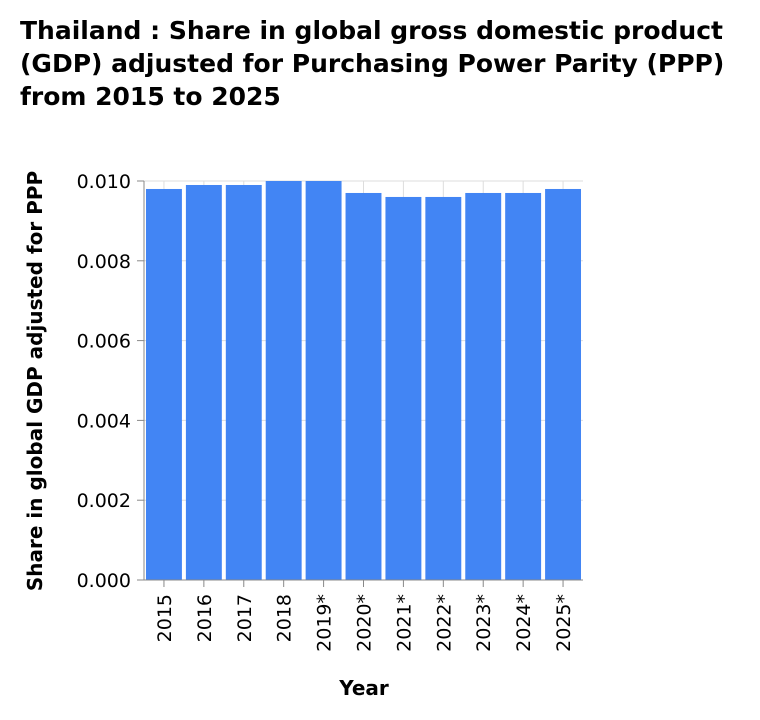 Image resolution: width=760 pixels, height=720 pixels. Describe the element at coordinates (104, 421) in the screenshot. I see `y-tick-label: 0.004` at that location.